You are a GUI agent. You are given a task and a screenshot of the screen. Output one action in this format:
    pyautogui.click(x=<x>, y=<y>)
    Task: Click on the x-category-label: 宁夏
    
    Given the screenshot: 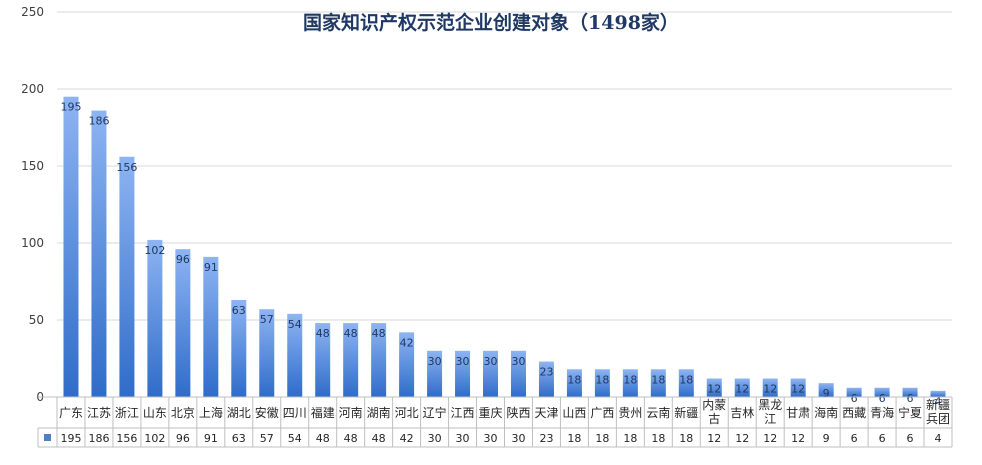 What is the action you would take?
    pyautogui.click(x=910, y=412)
    